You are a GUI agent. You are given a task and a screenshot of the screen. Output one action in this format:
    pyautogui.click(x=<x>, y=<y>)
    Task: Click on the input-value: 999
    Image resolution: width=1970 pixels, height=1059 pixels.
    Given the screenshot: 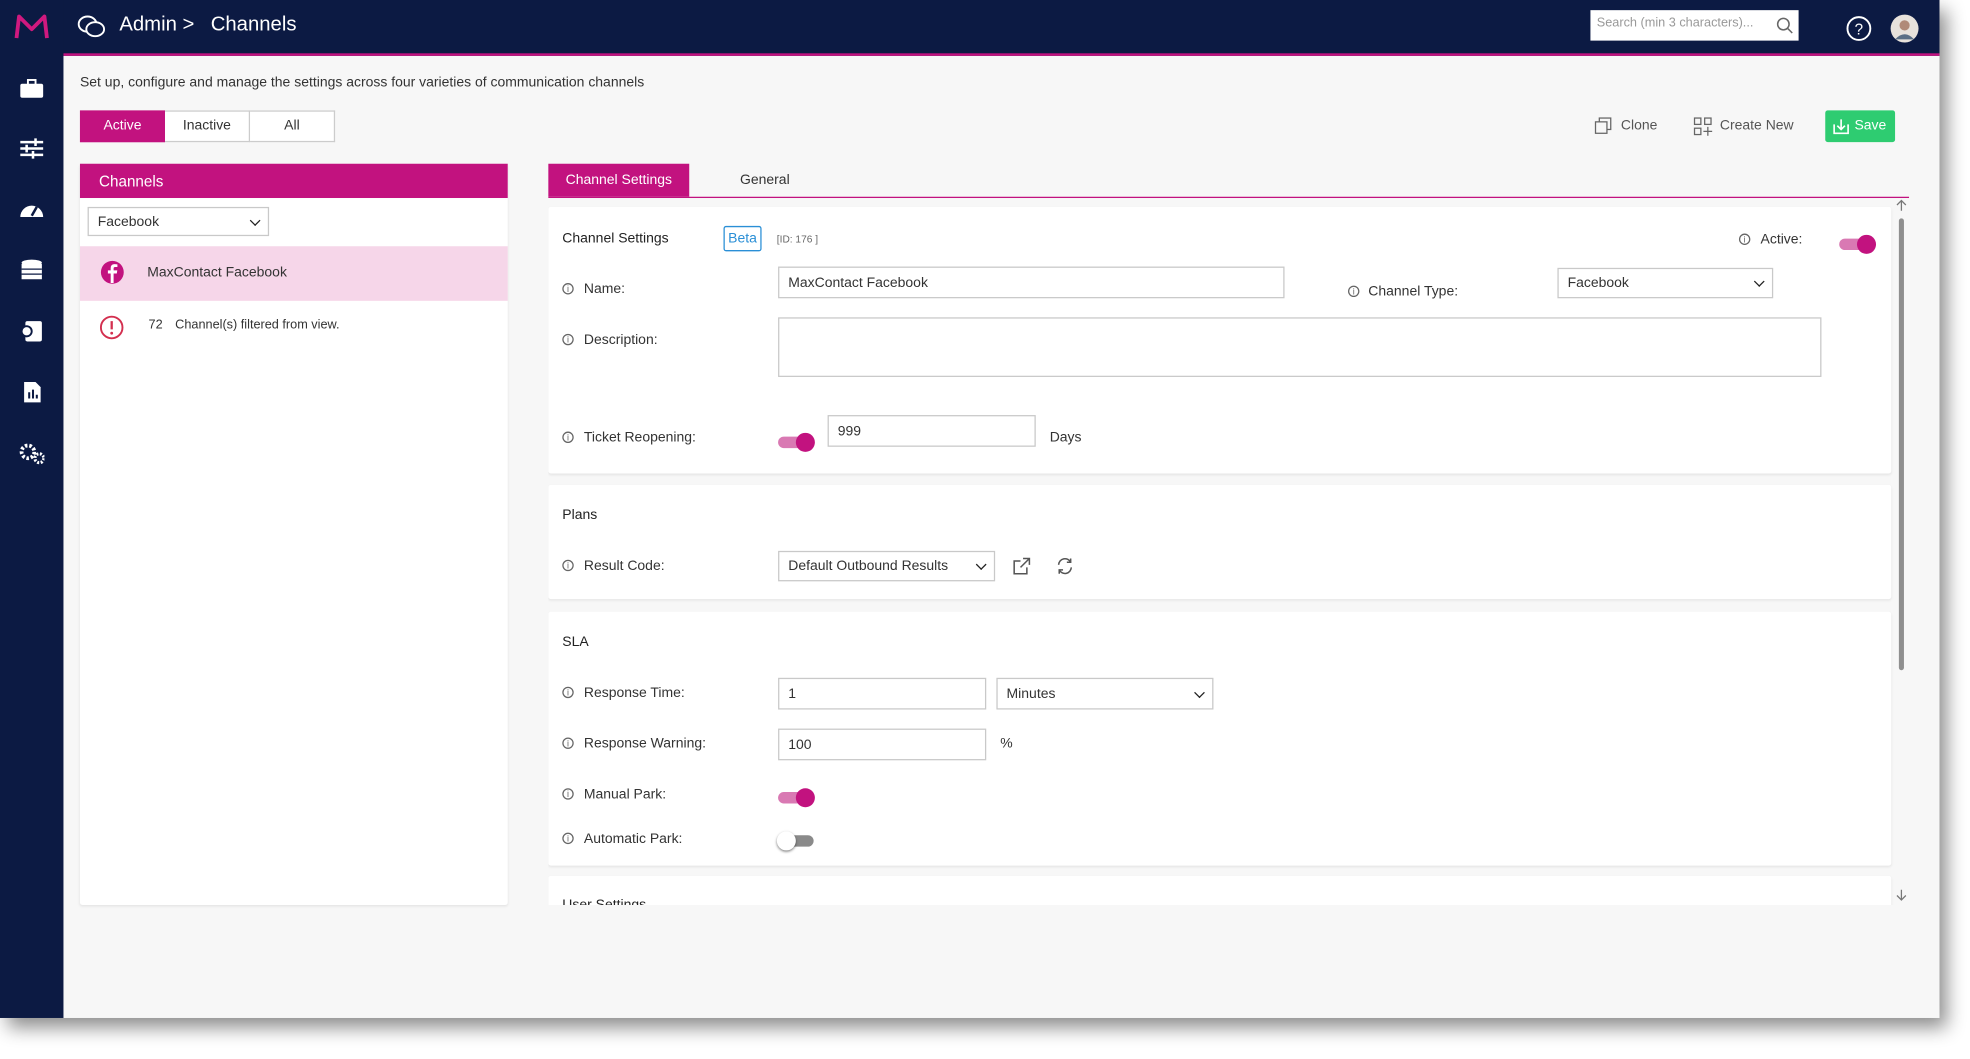 What is the action you would take?
    pyautogui.click(x=849, y=431)
    